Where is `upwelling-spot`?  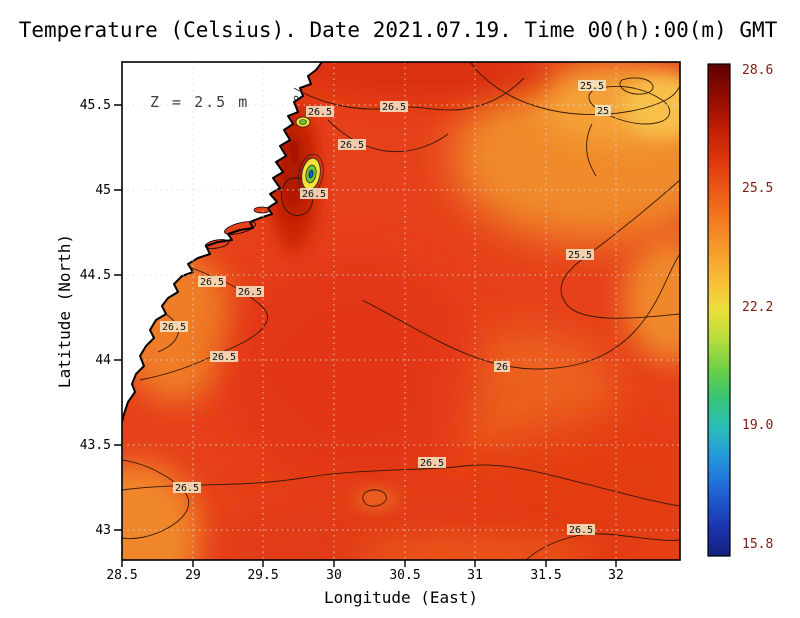 upwelling-spot is located at coordinates (303, 122).